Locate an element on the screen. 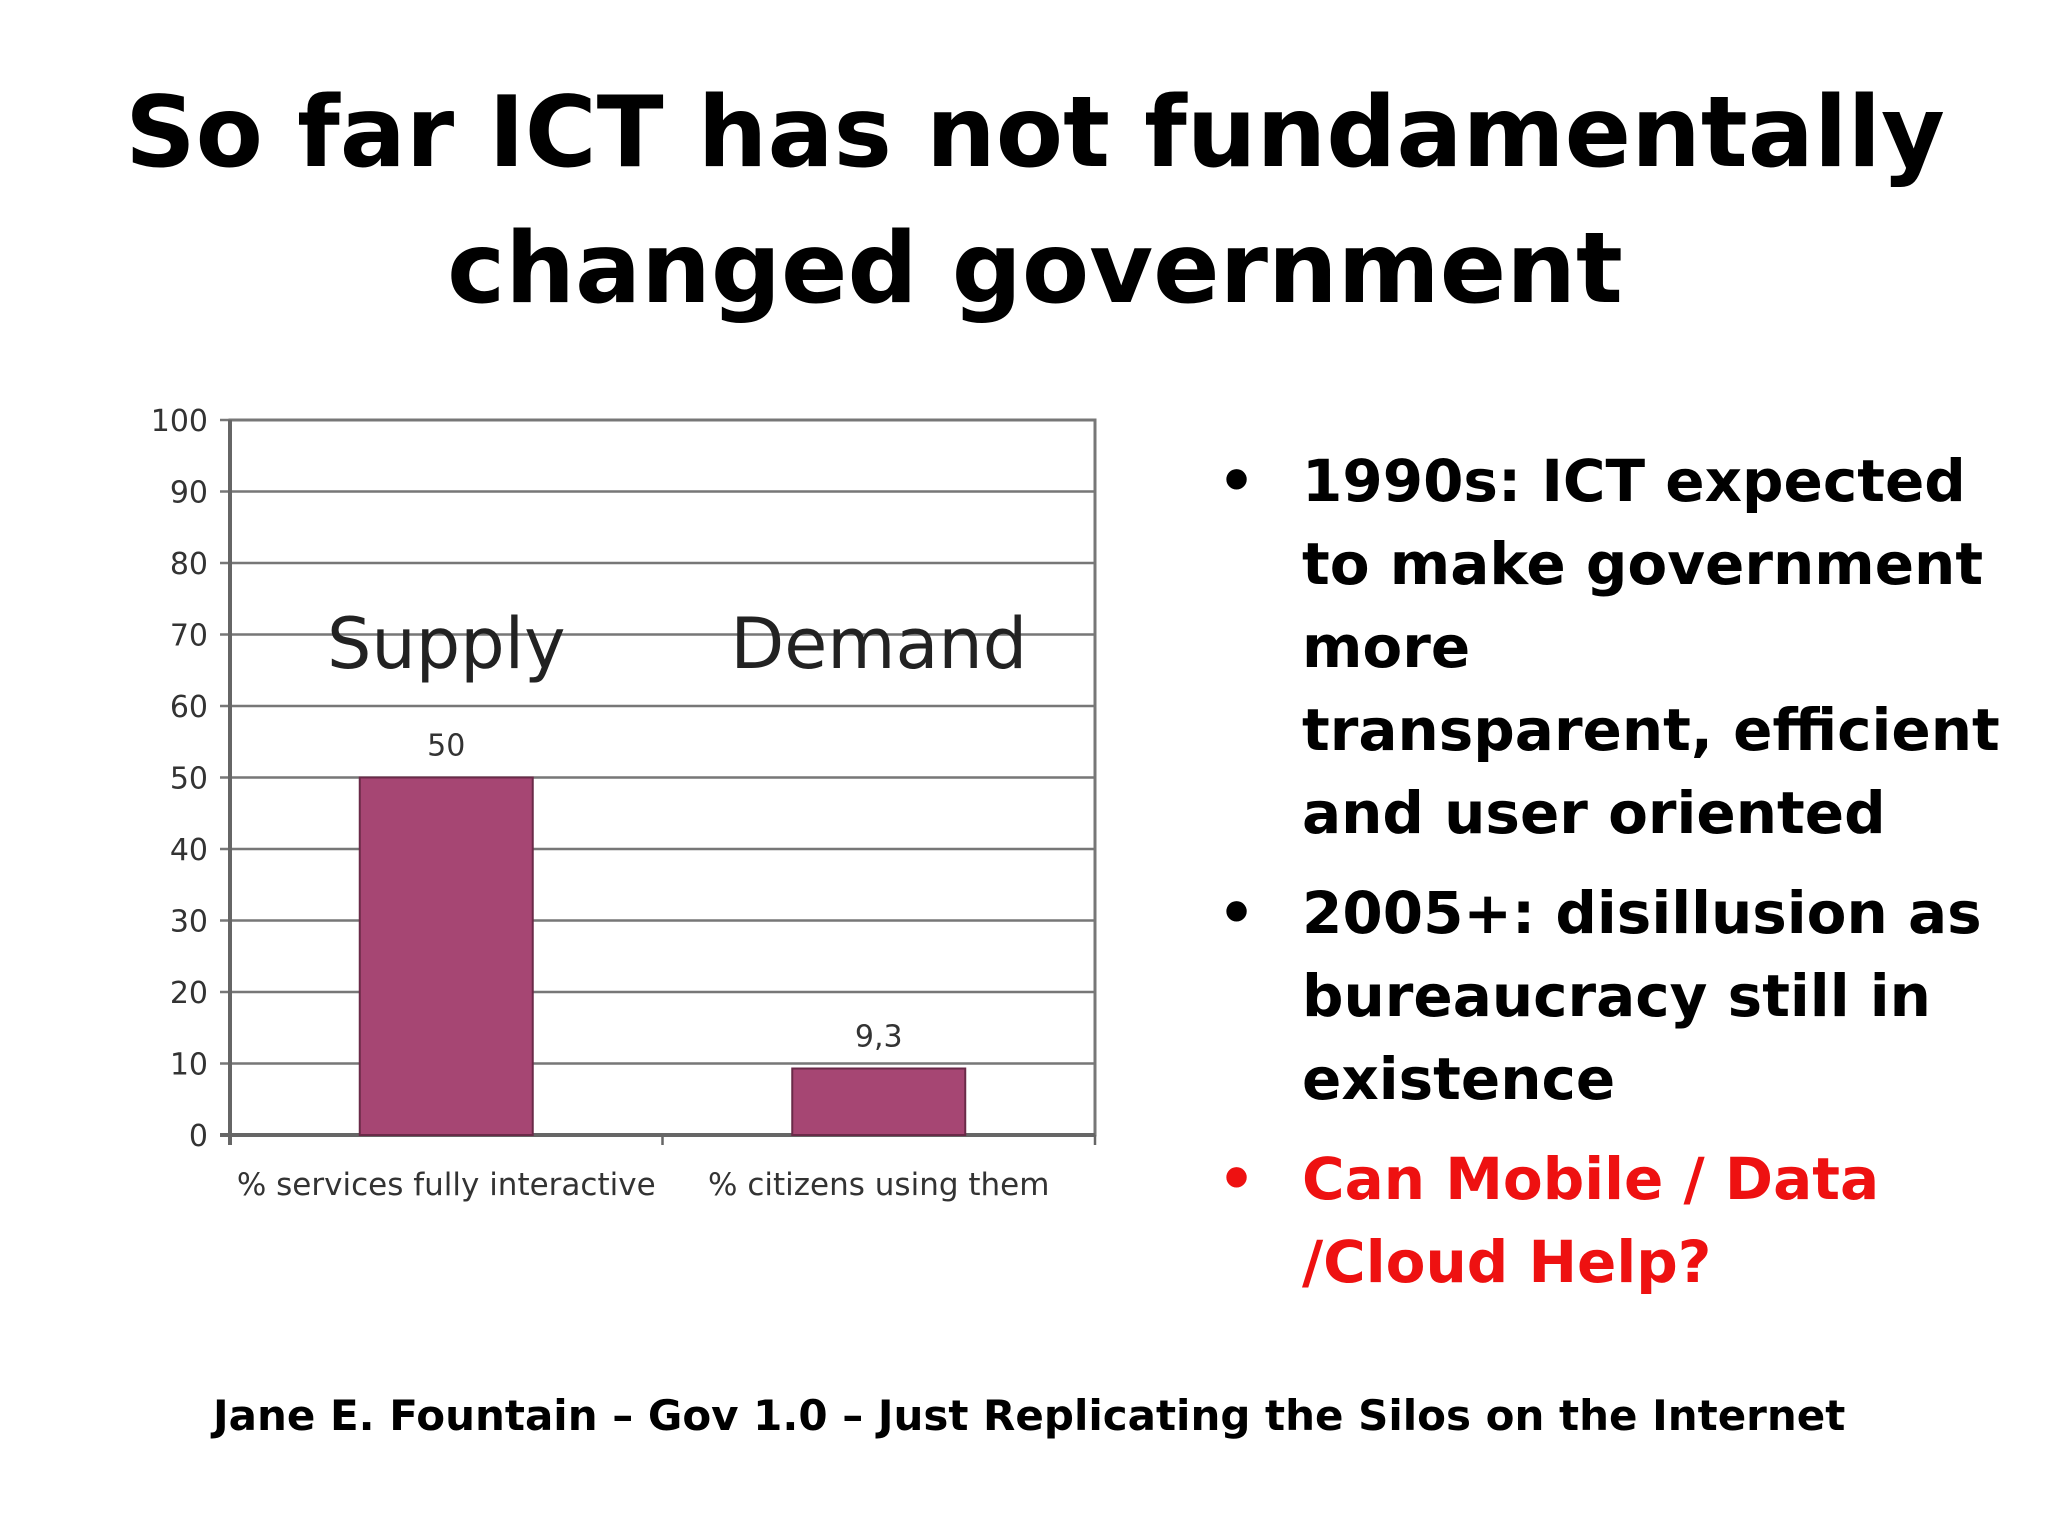 The height and width of the screenshot is (1536, 2048). y-tick-label: 40 is located at coordinates (189, 850).